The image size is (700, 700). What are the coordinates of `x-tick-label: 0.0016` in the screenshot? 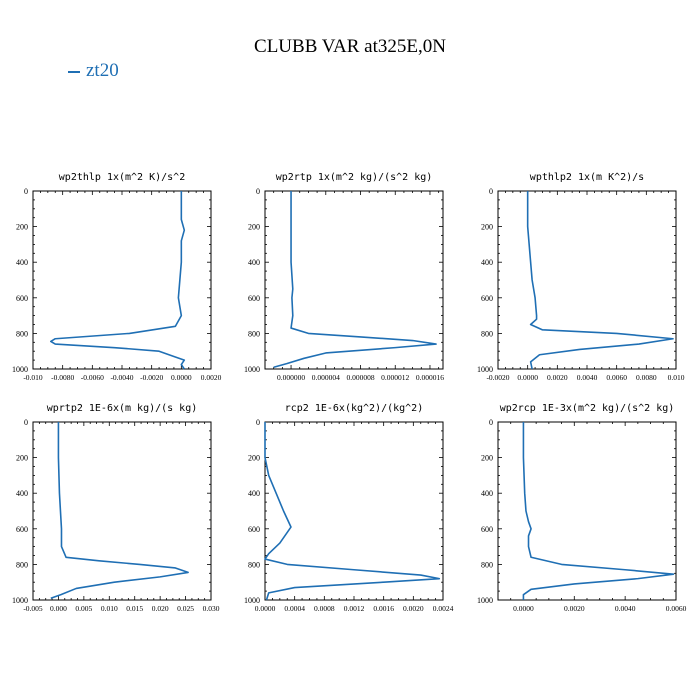 It's located at (383, 608).